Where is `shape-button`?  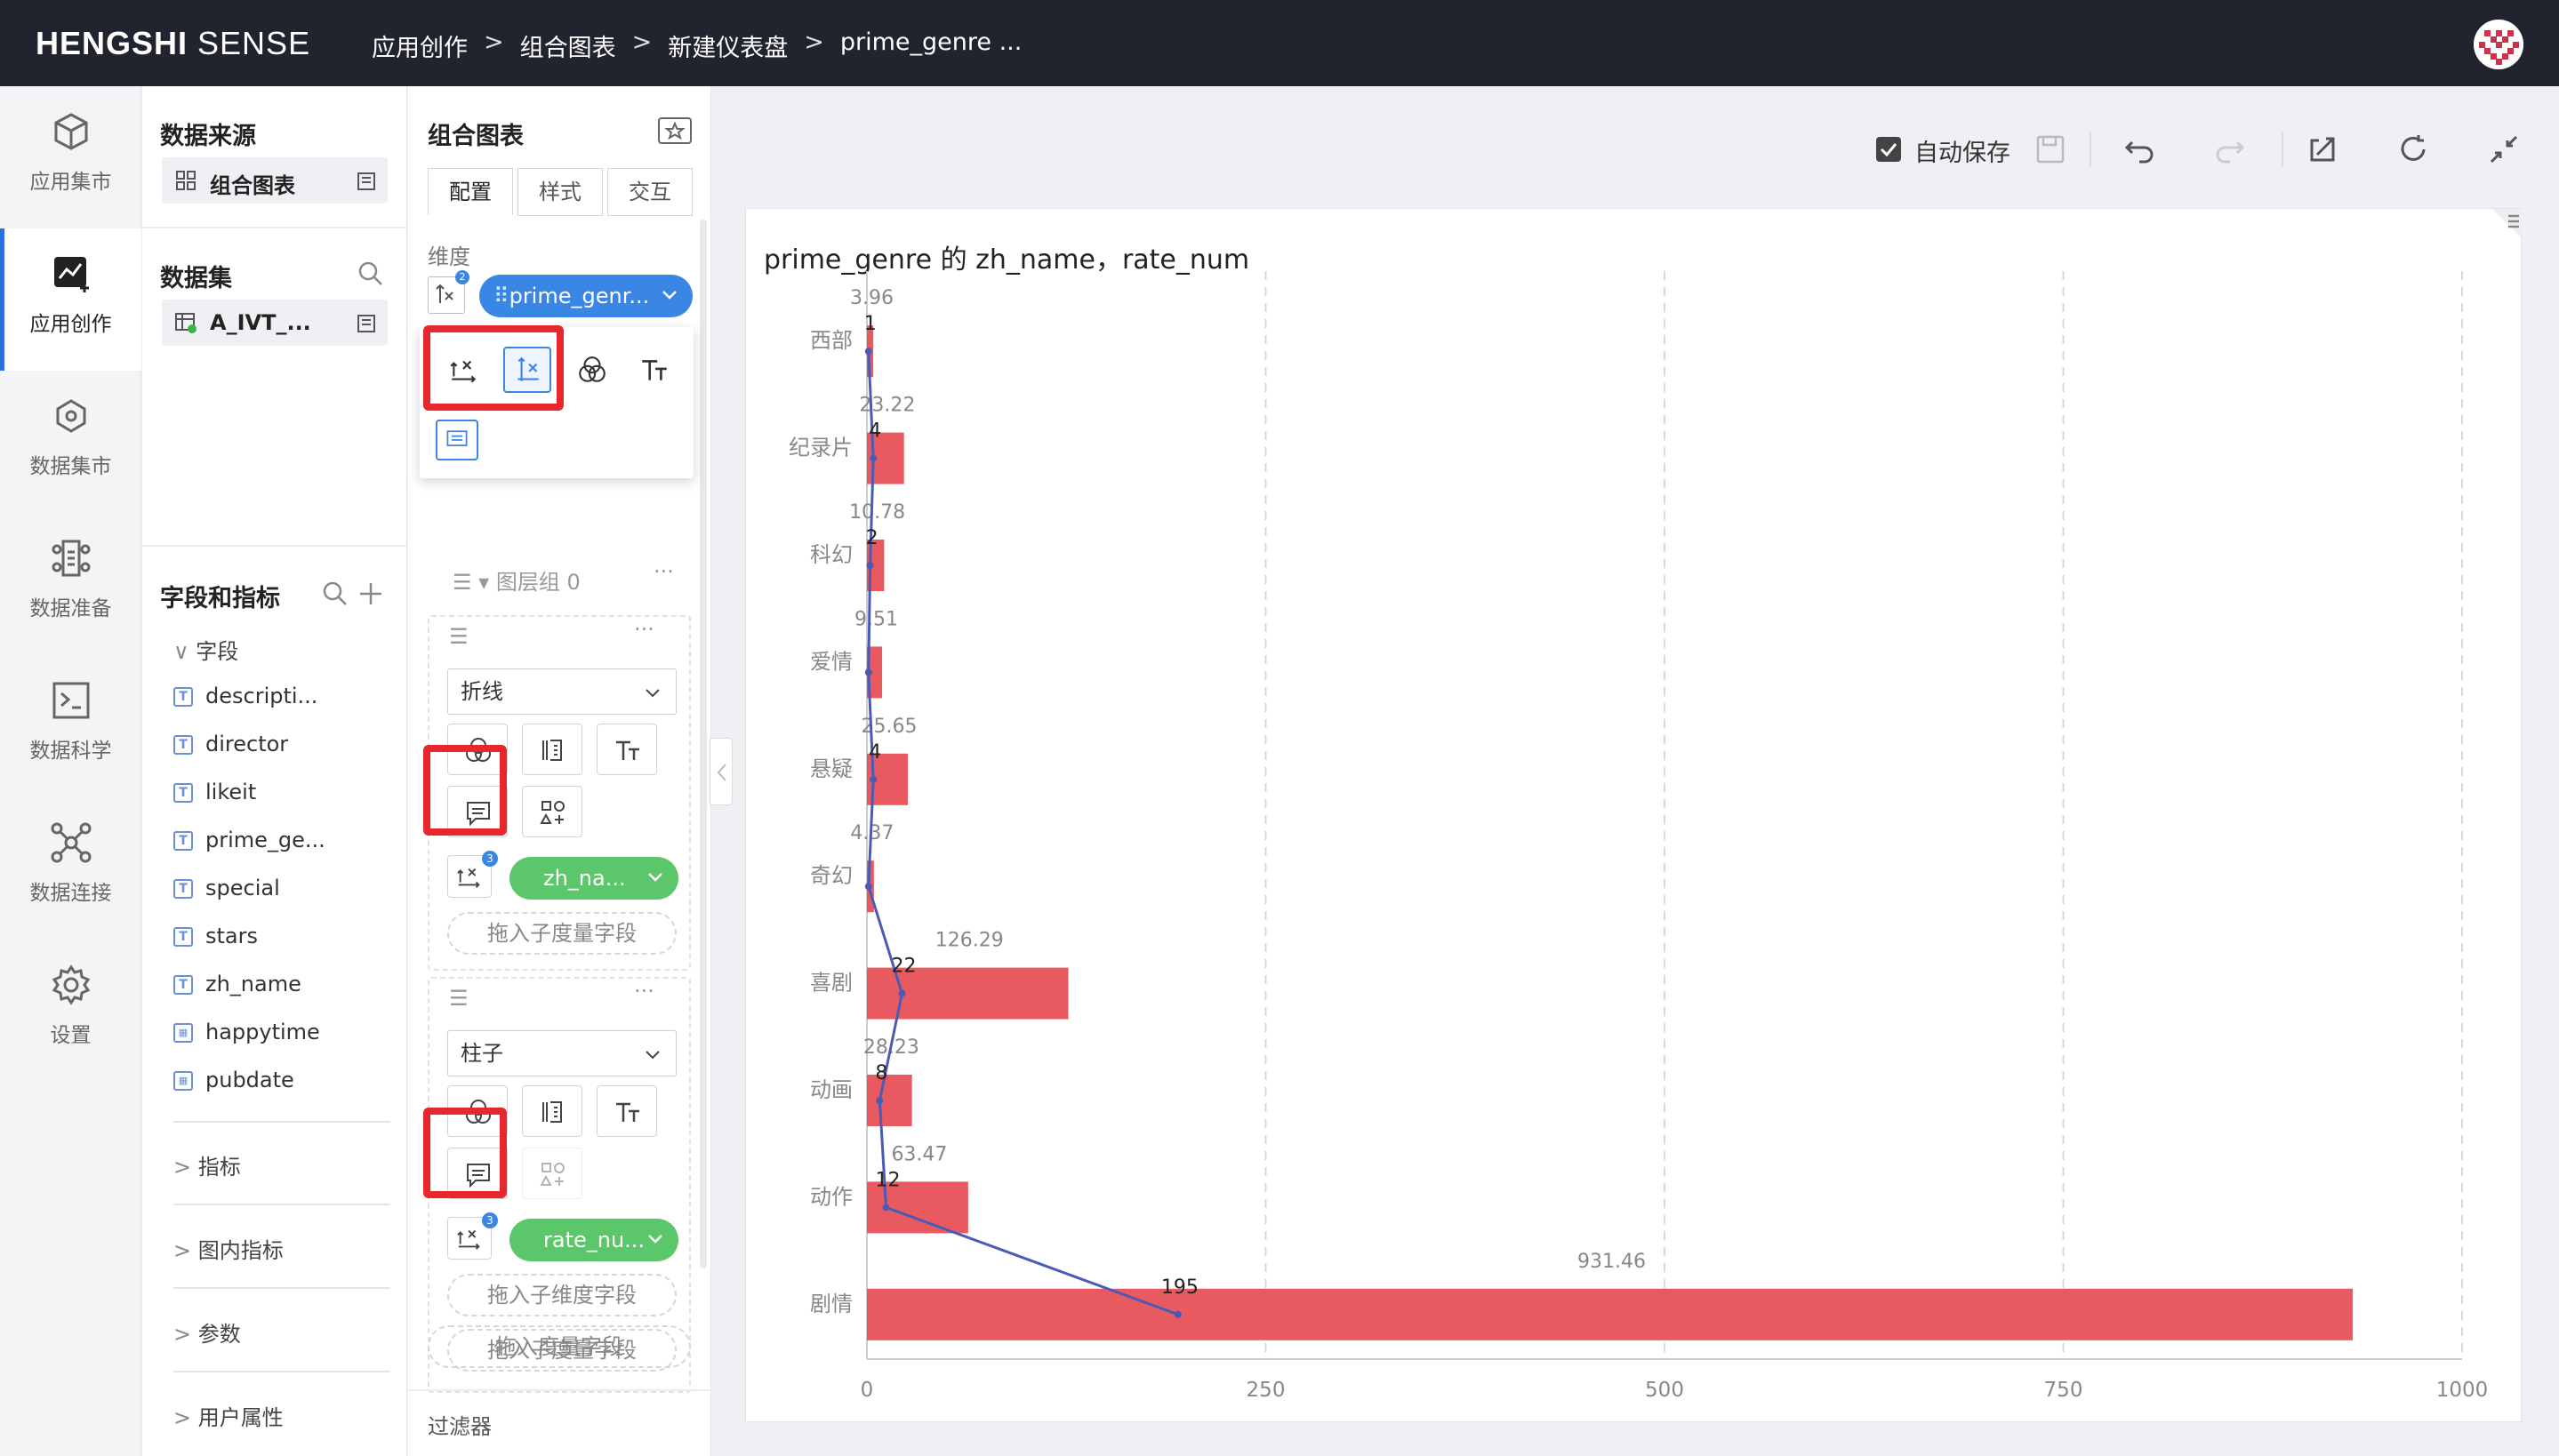 shape-button is located at coordinates (552, 811).